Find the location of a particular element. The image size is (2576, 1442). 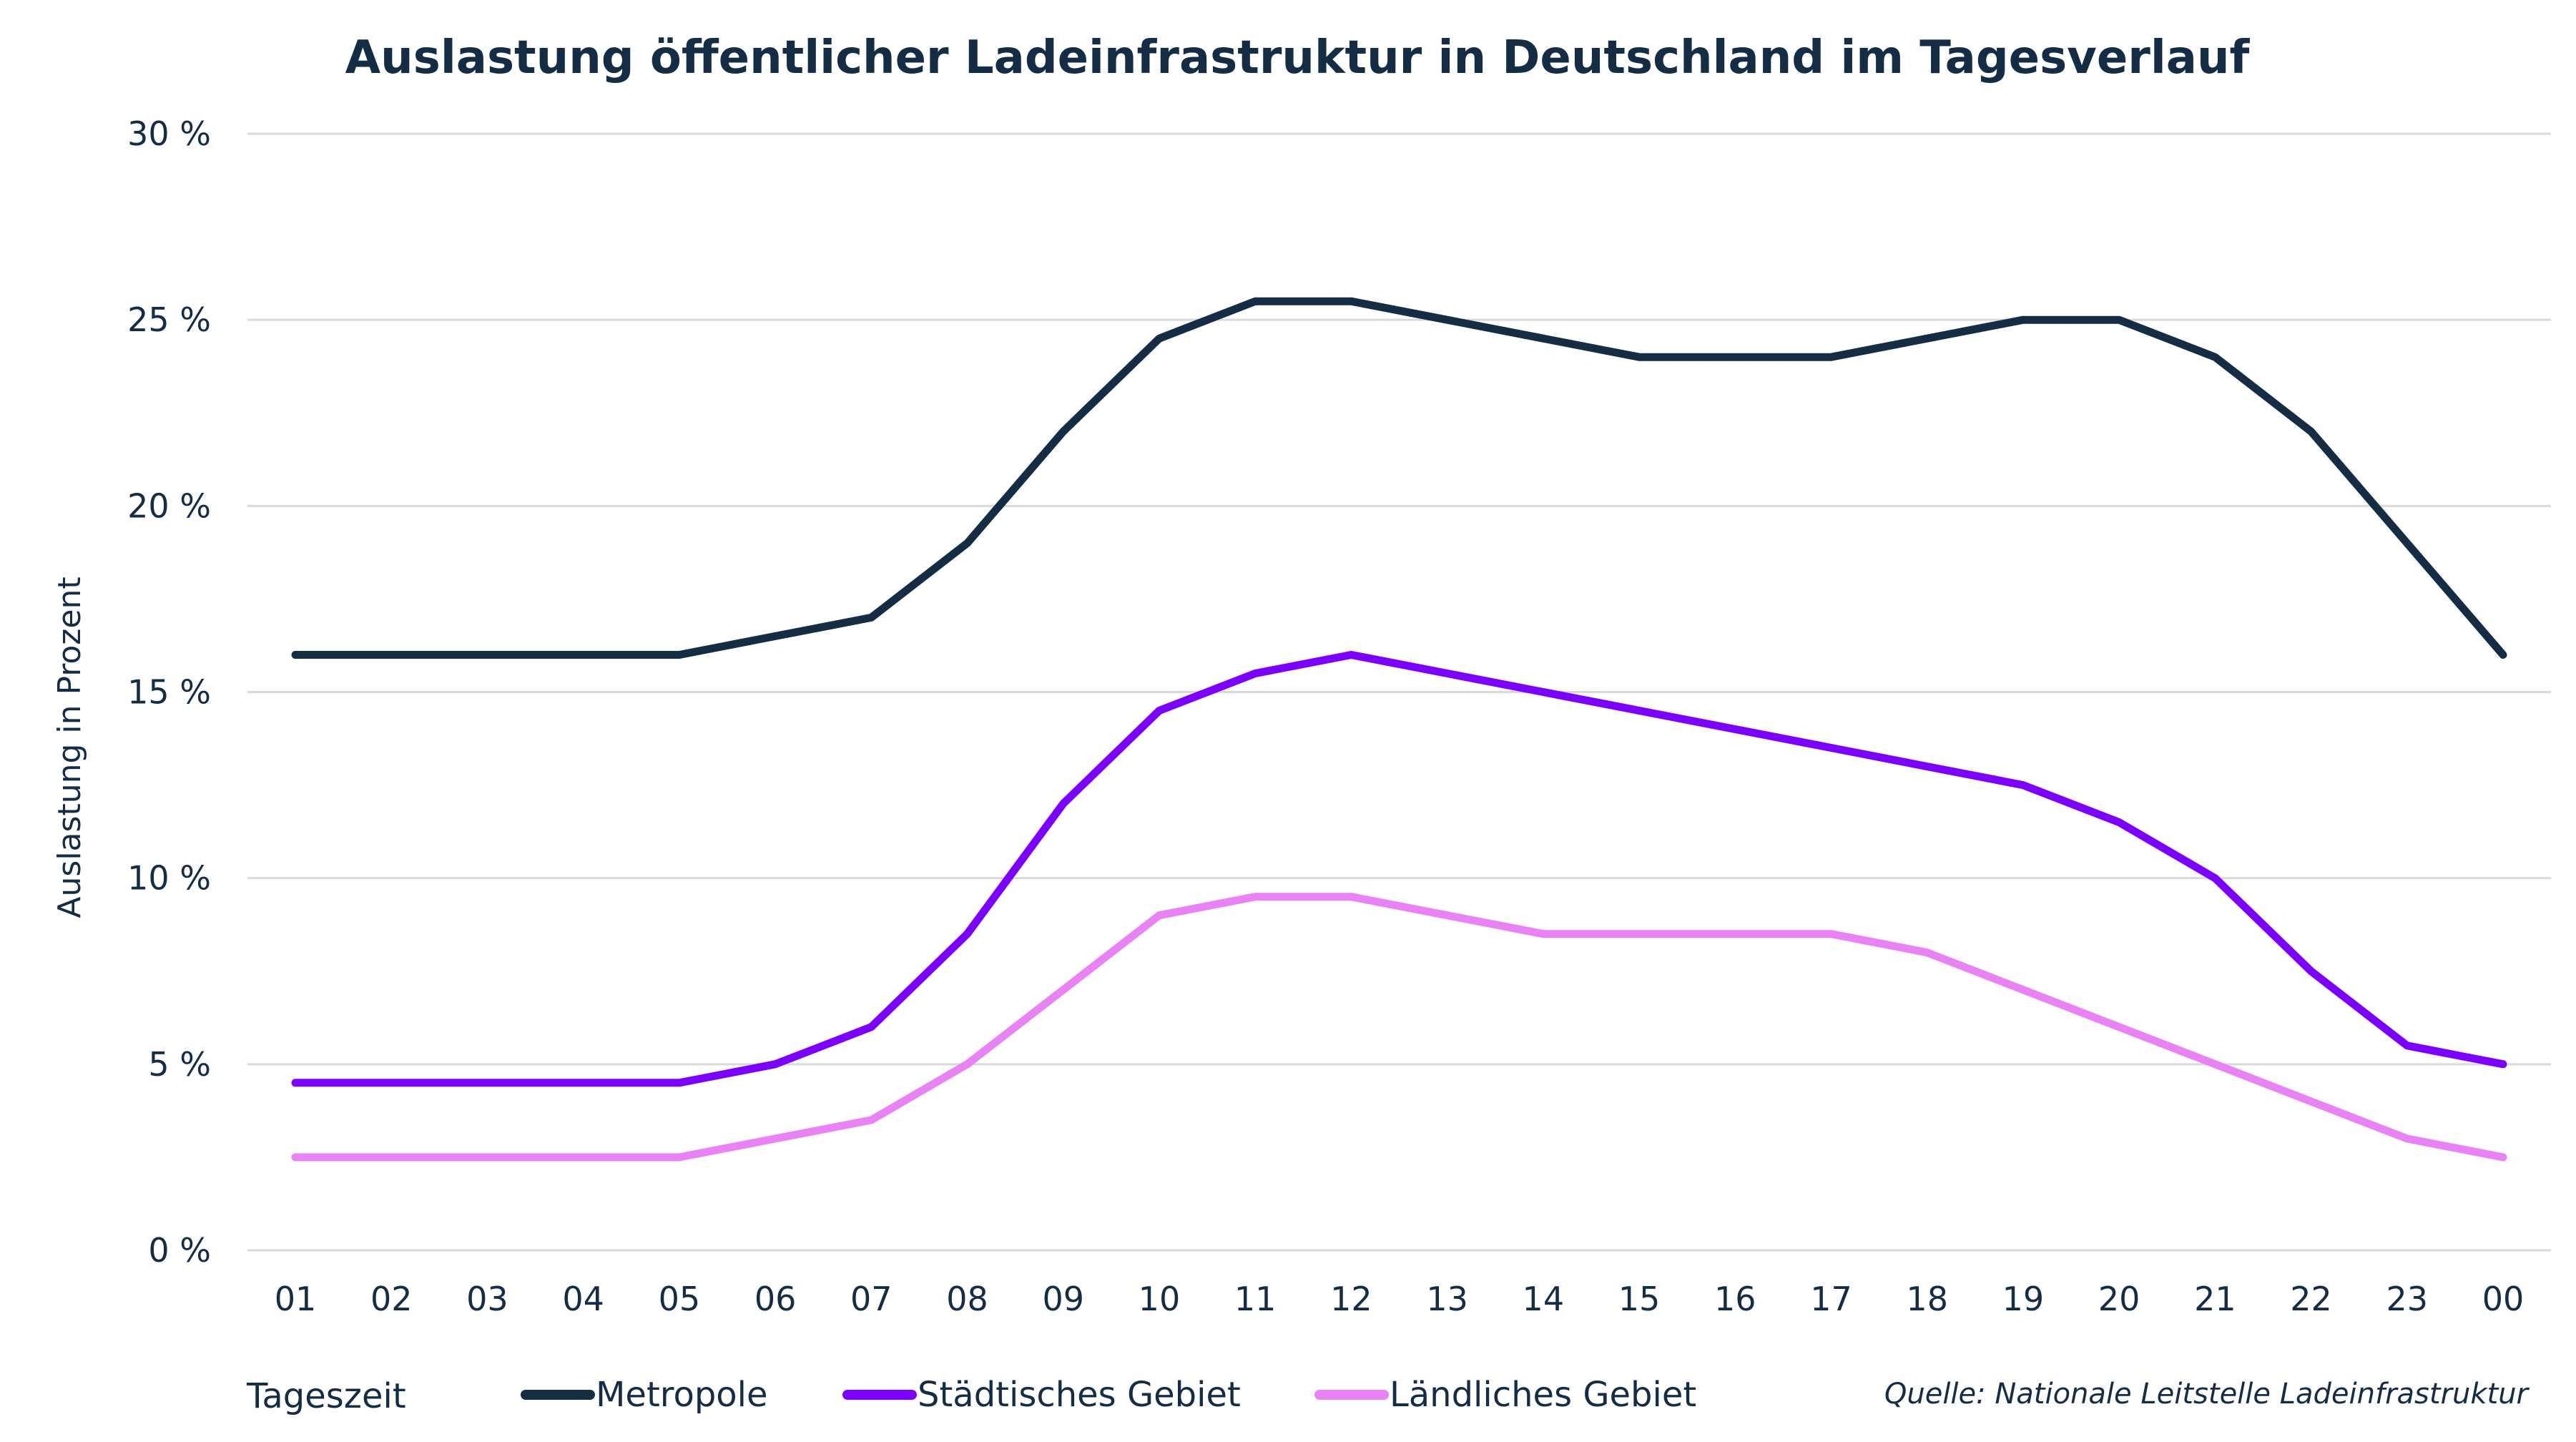

legend-item: Städtisches Gebiet is located at coordinates (1042, 1395).